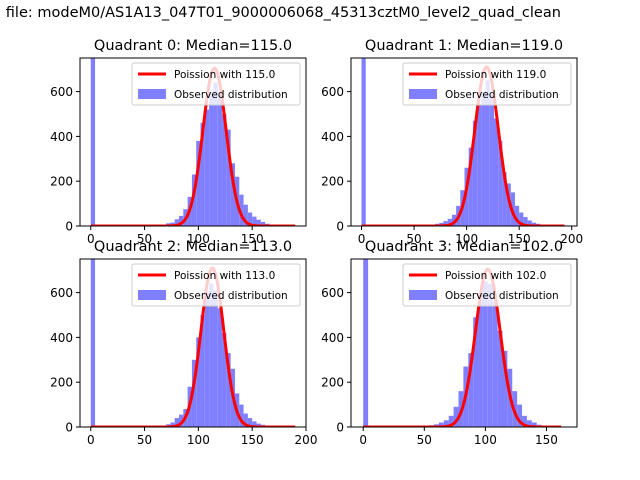 This screenshot has width=640, height=480. Describe the element at coordinates (198, 239) in the screenshot. I see `x-tick-label: 100` at that location.